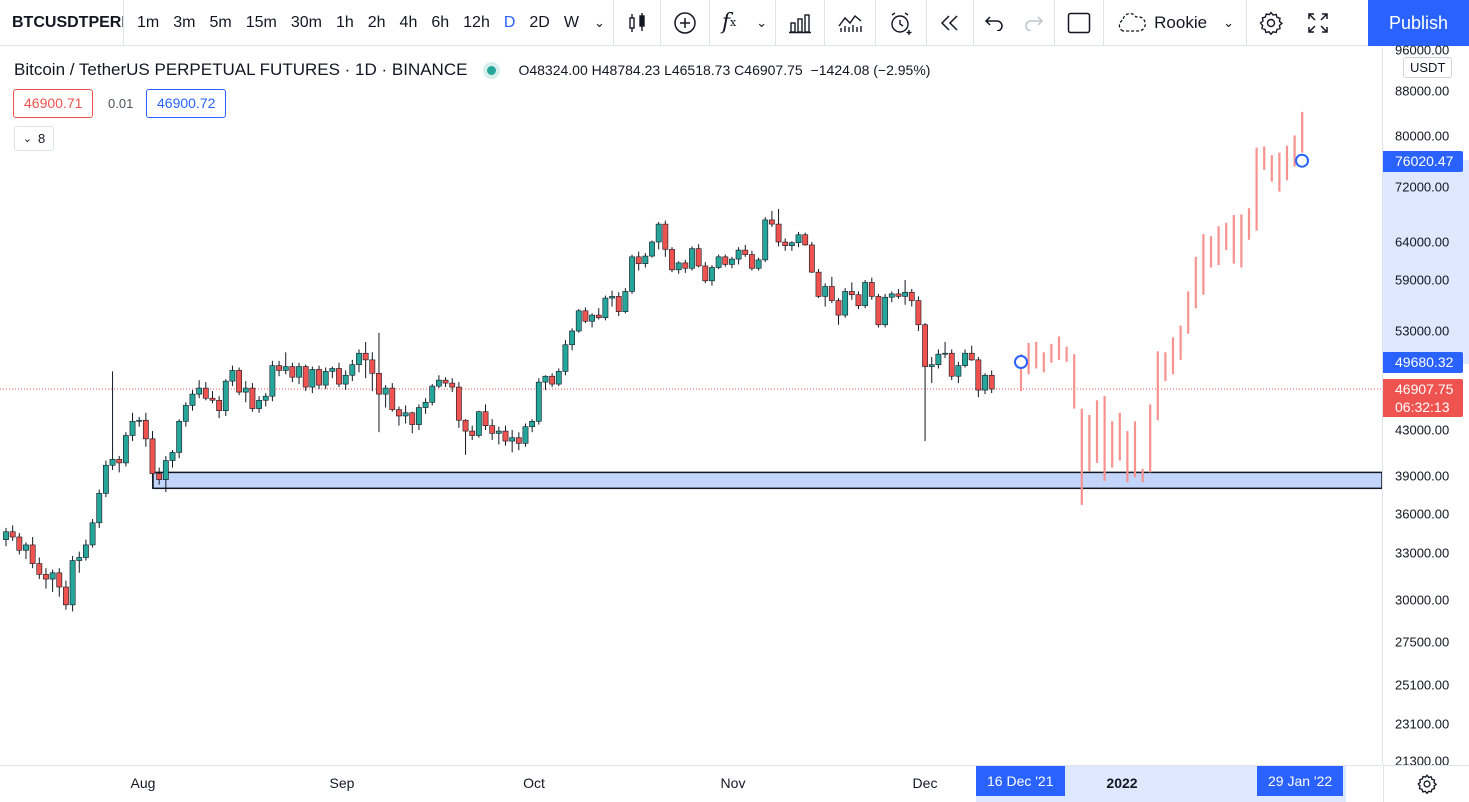 Image resolution: width=1469 pixels, height=802 pixels. I want to click on interval-1m: 1m, so click(148, 22).